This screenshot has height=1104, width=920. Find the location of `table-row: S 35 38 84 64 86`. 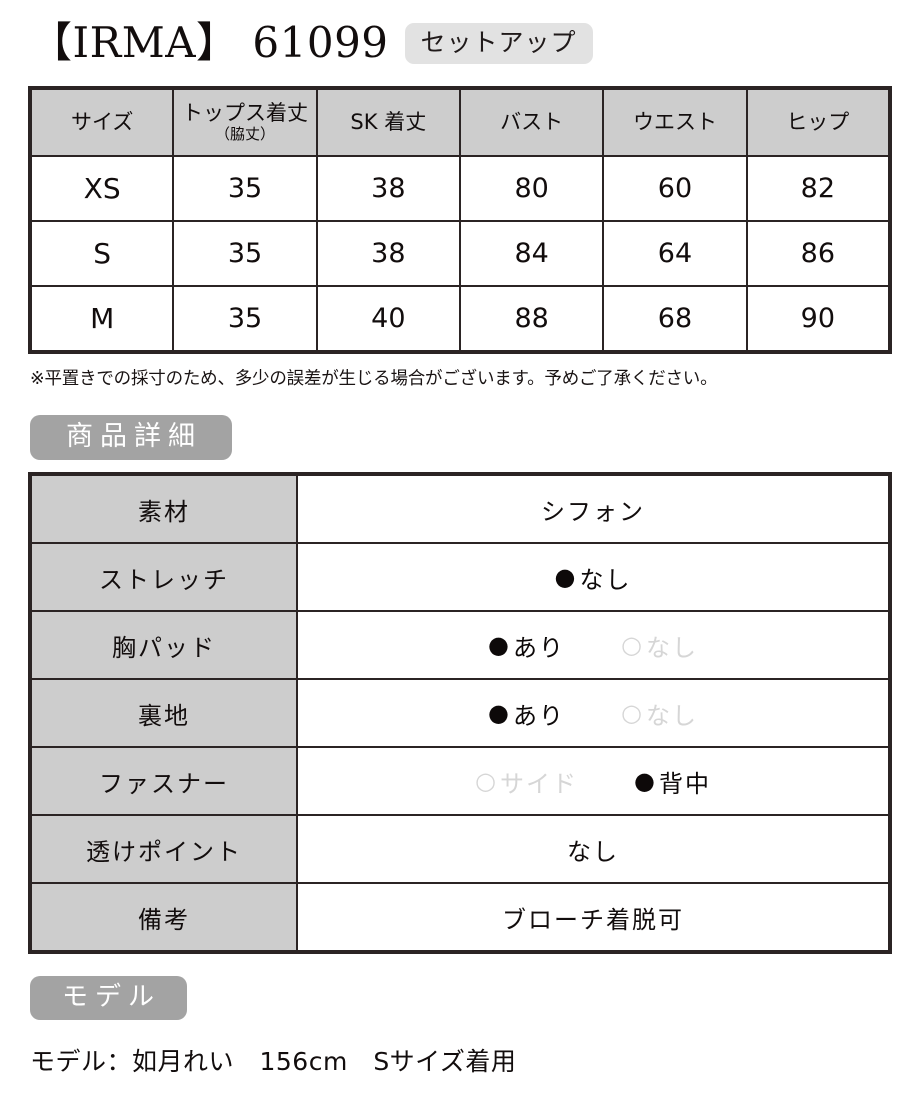

table-row: S 35 38 84 64 86 is located at coordinates (460, 253).